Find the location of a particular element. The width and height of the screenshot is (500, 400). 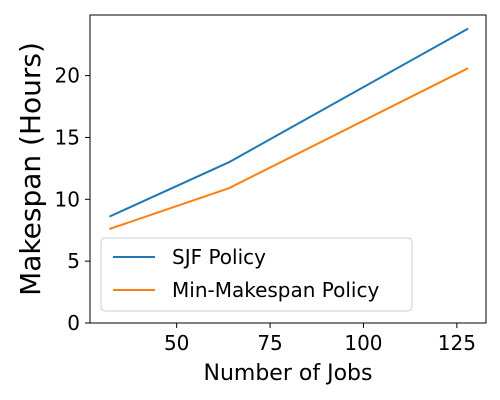

y-axis-title: Makespan (Hours) is located at coordinates (30, 169).